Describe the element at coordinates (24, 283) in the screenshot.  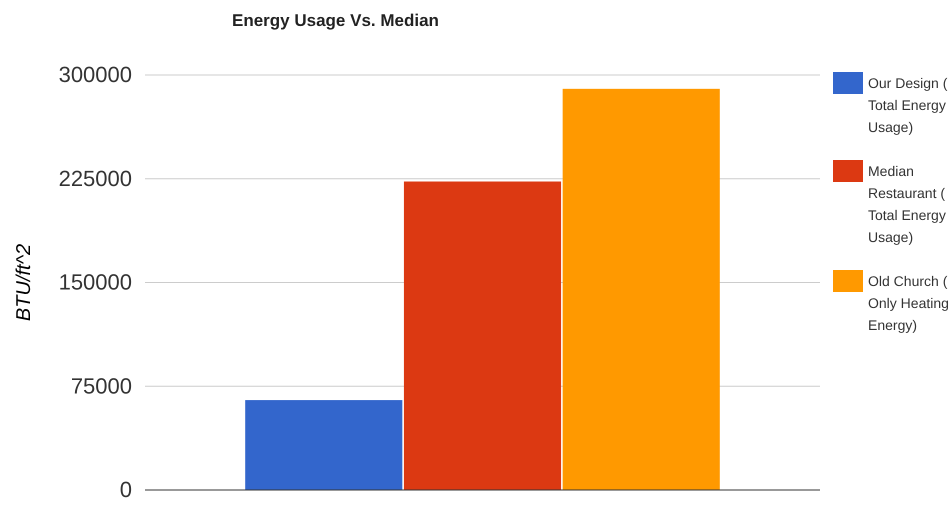
I see `y-axis-title: BTU/ft^2` at that location.